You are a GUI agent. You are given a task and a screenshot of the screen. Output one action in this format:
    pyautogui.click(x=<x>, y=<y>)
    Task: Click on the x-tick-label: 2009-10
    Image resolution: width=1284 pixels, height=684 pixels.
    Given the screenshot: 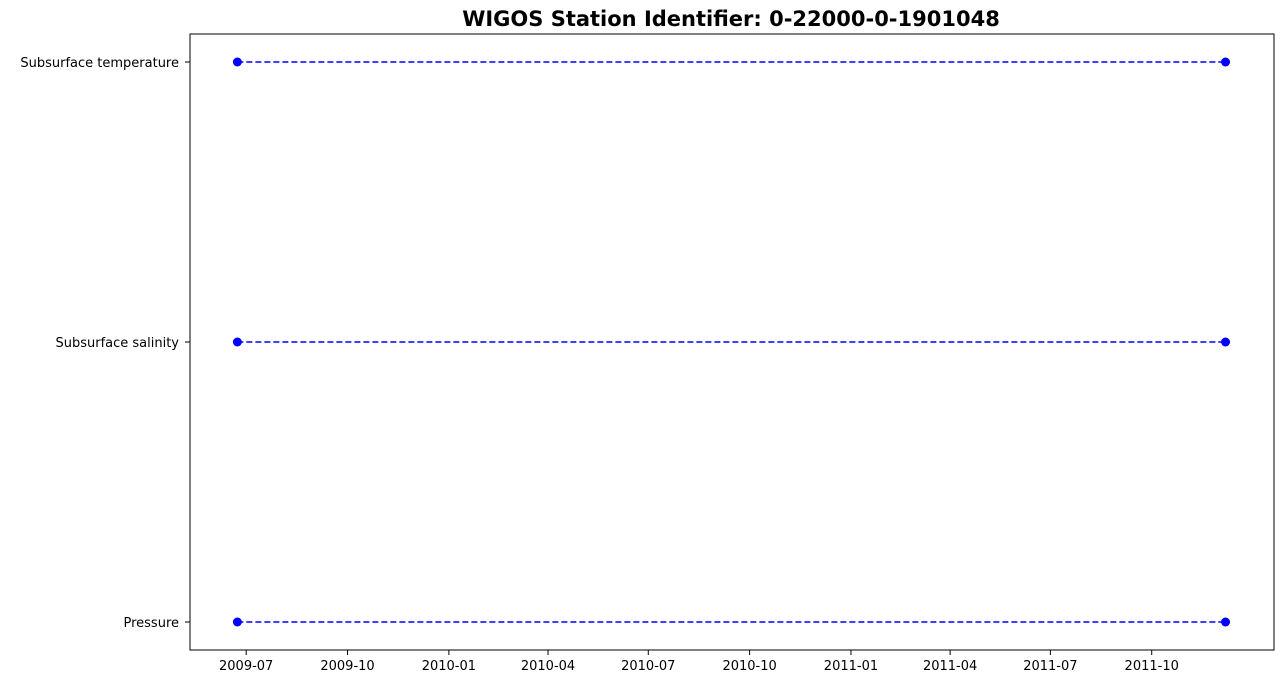 What is the action you would take?
    pyautogui.click(x=347, y=666)
    